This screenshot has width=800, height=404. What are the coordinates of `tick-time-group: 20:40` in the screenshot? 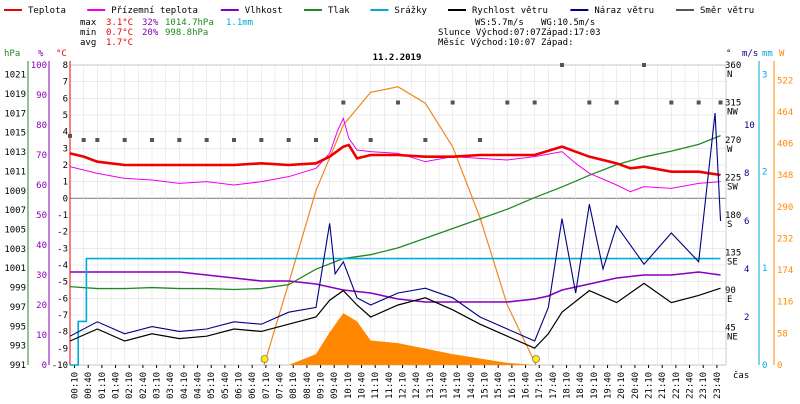 It's located at (636, 385).